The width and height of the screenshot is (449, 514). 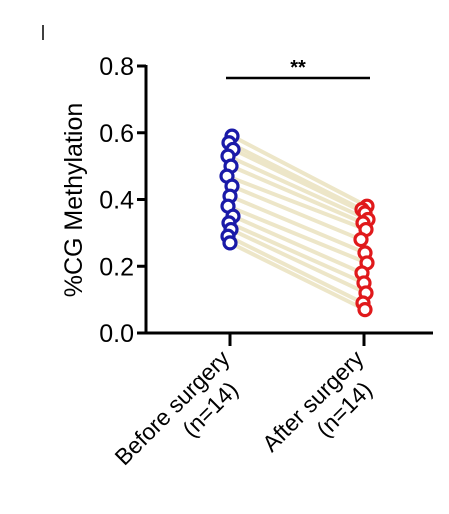 I want to click on y-ticks: 0.0 0.2 0.4 0.6 0.8, so click(x=122, y=200).